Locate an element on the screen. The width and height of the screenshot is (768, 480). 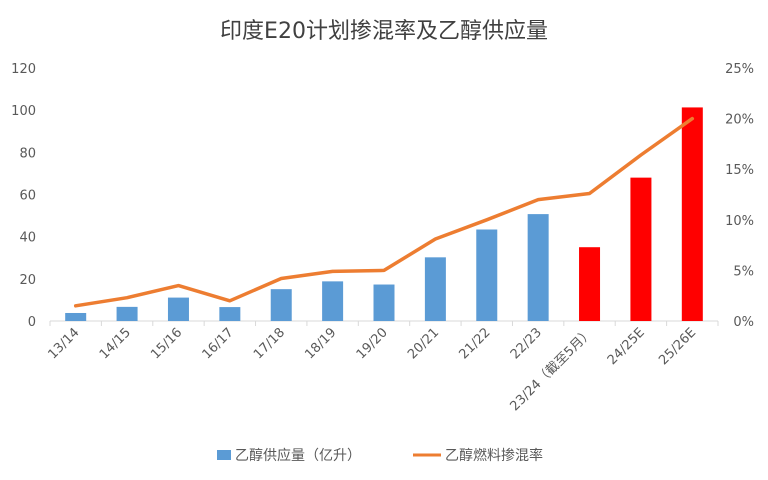
x-tick-label: 17/18 is located at coordinates (269, 343).